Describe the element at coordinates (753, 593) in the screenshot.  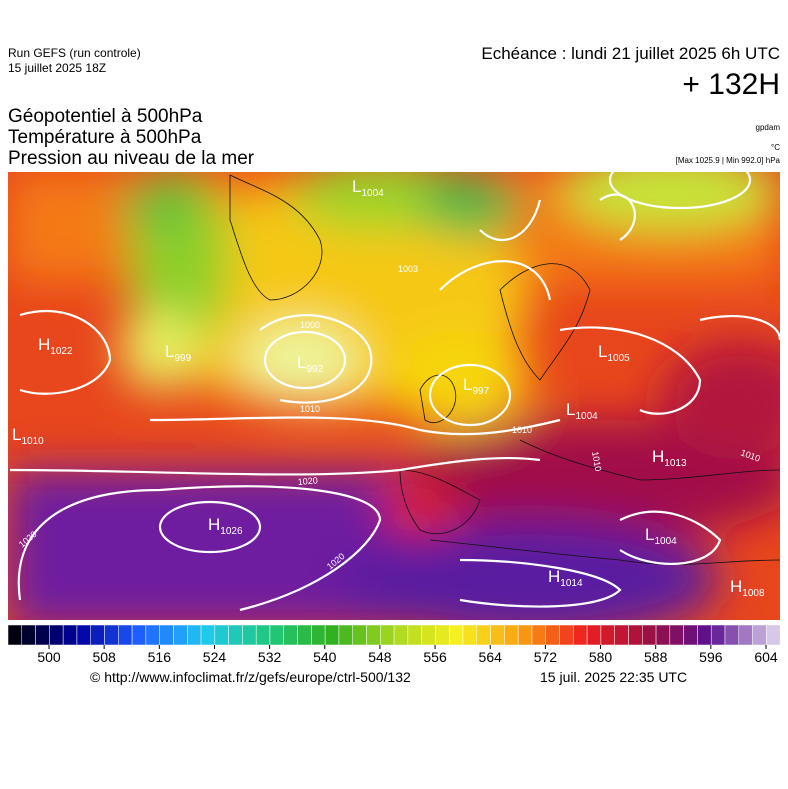
I see `center-value: 1008` at that location.